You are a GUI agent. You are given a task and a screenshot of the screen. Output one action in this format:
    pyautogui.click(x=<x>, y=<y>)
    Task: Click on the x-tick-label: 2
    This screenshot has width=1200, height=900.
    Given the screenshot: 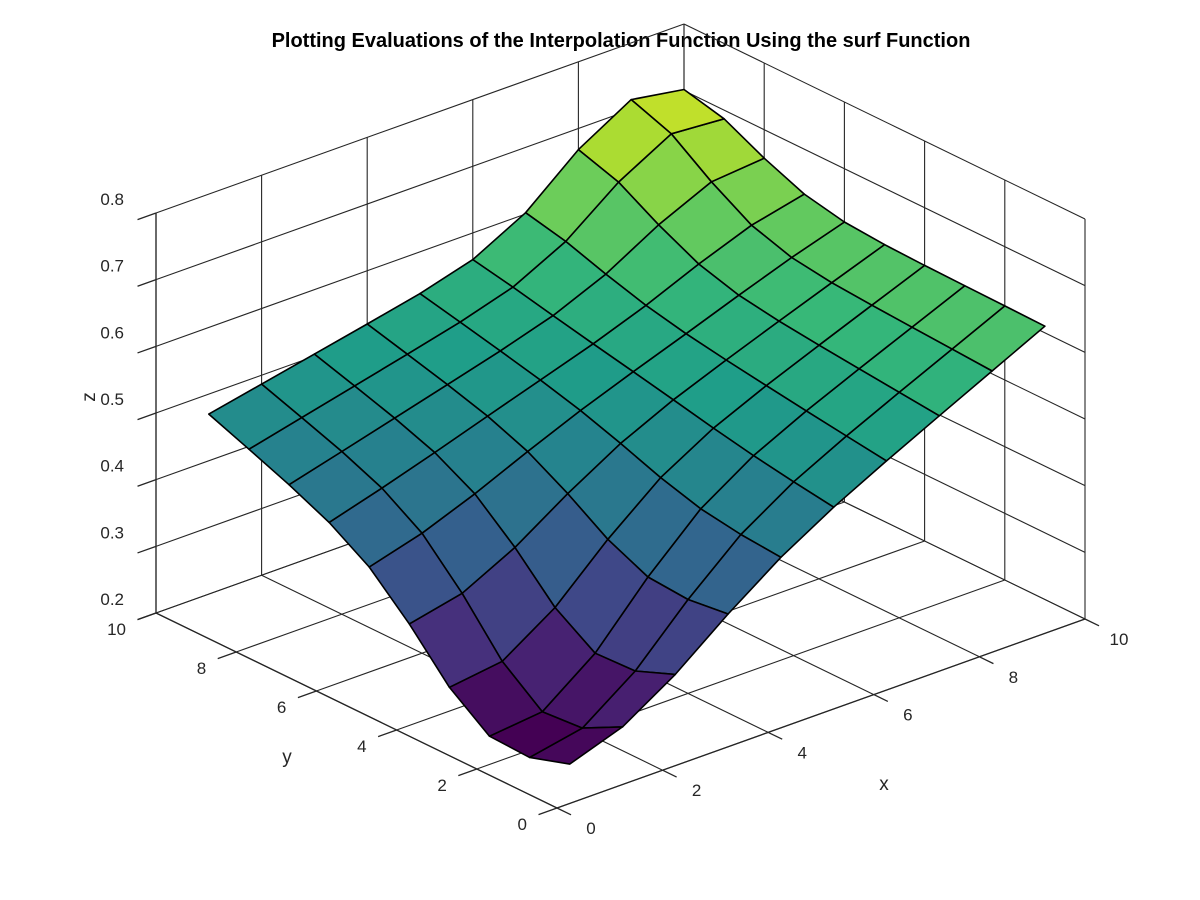 What is the action you would take?
    pyautogui.click(x=696, y=790)
    